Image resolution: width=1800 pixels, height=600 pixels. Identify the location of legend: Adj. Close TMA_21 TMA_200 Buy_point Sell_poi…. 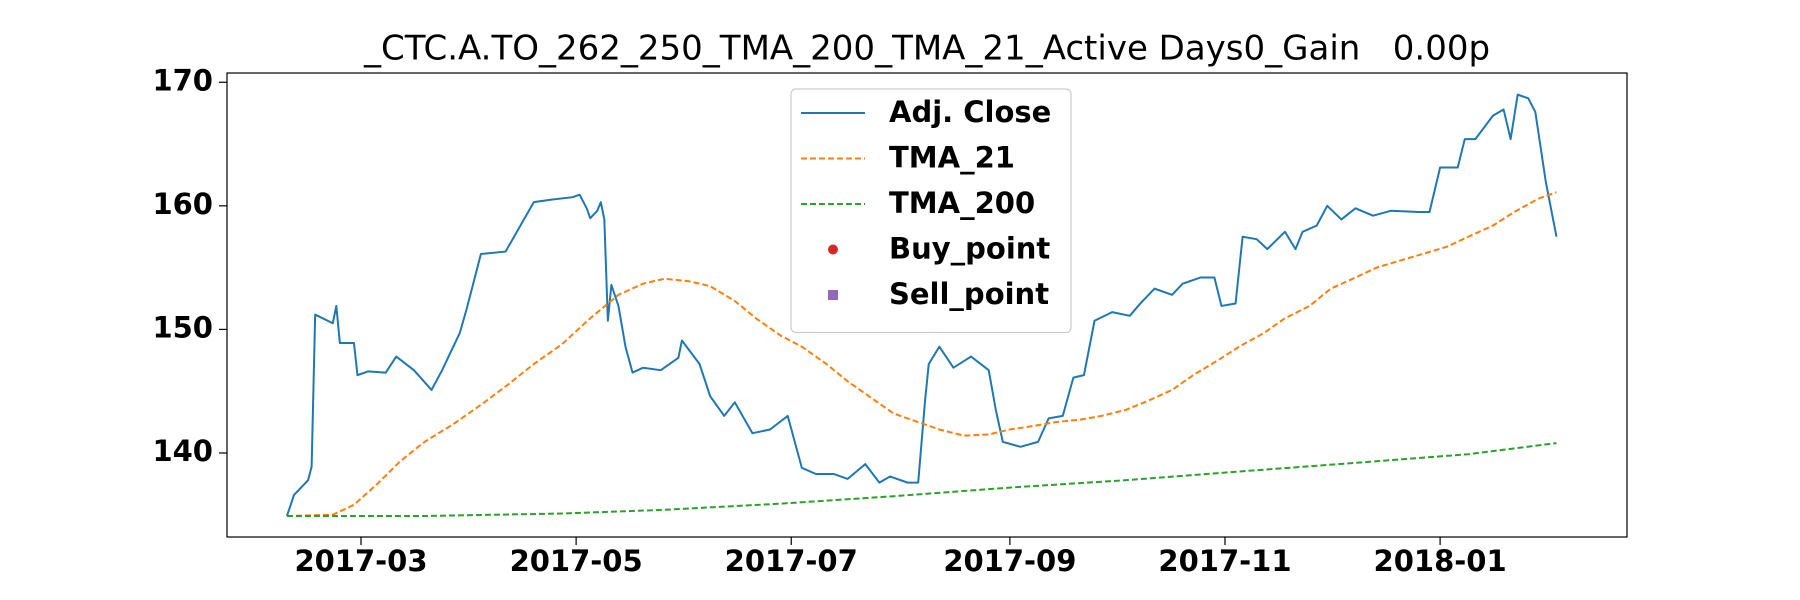
(931, 211).